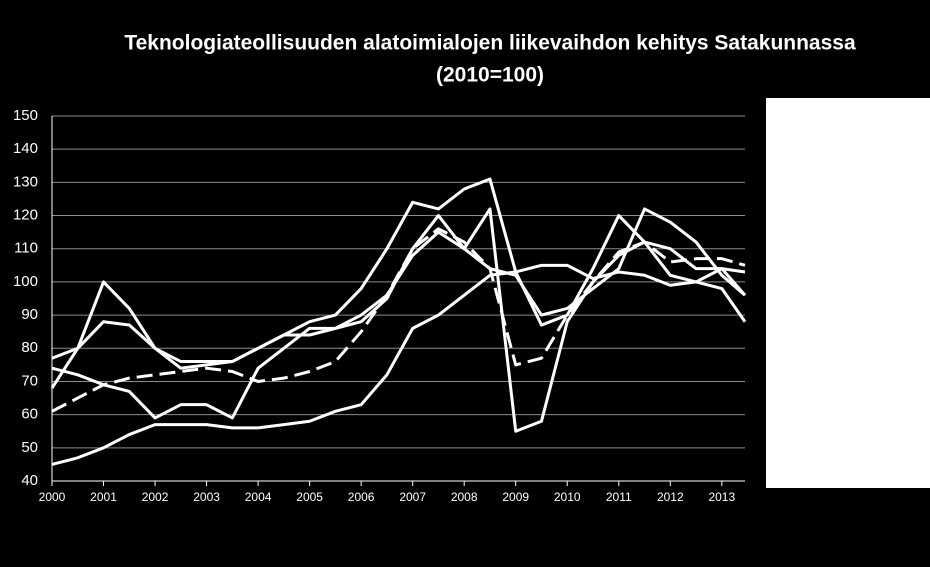  What do you see at coordinates (361, 497) in the screenshot?
I see `x-tick-label: 2006` at bounding box center [361, 497].